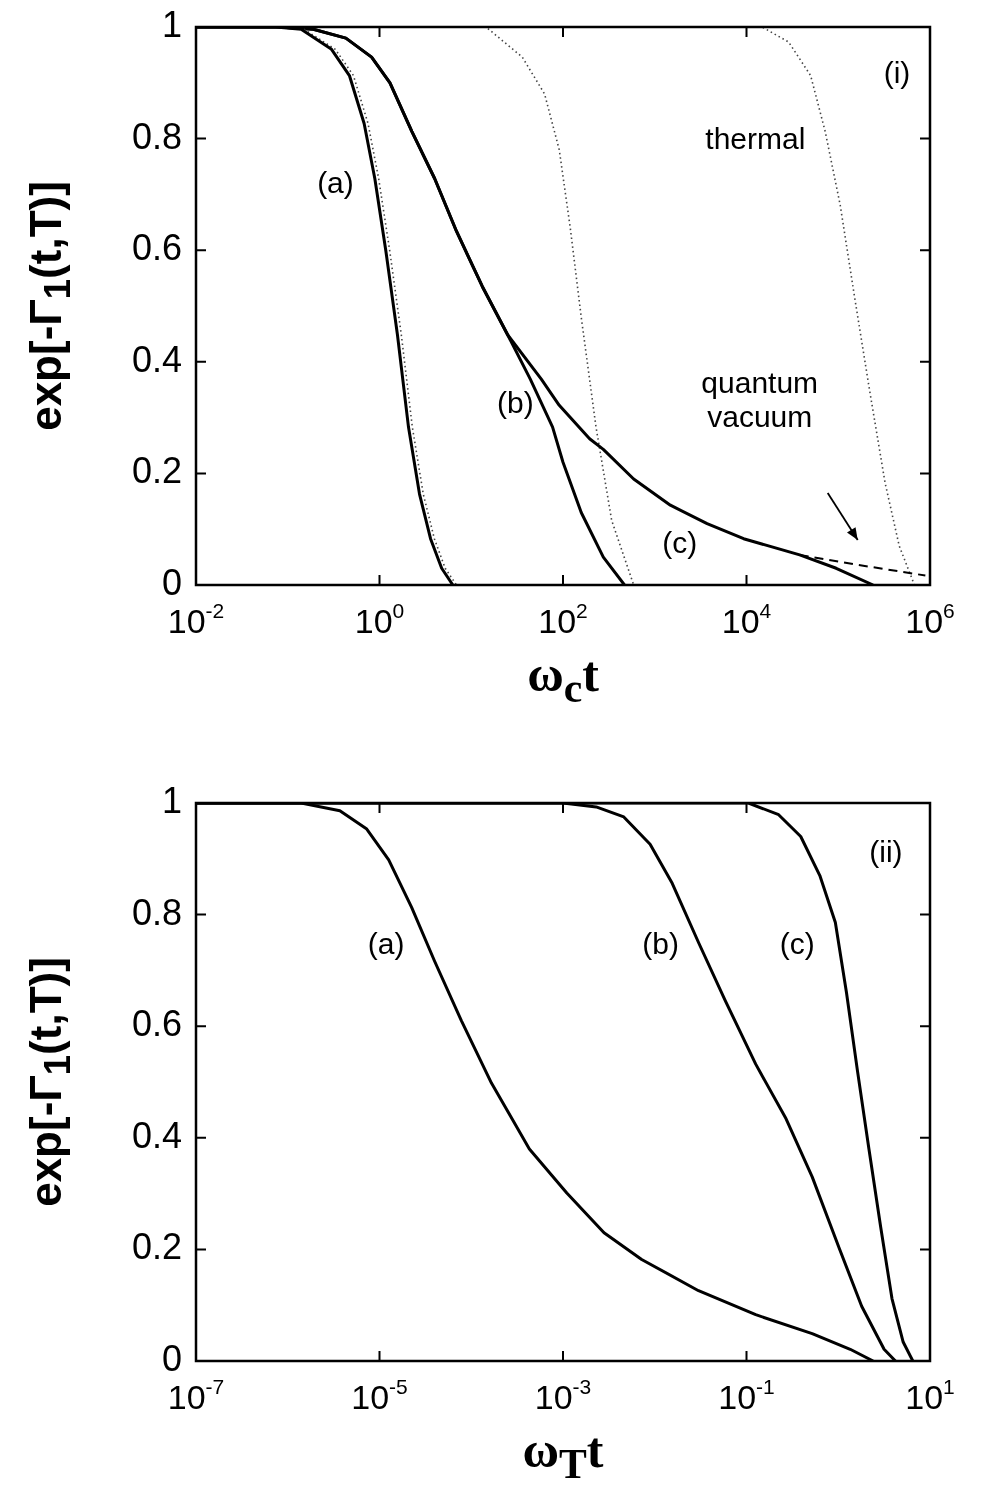 The height and width of the screenshot is (1486, 989). Describe the element at coordinates (563, 678) in the screenshot. I see `x-axis-title: ω$_{c}$t` at that location.